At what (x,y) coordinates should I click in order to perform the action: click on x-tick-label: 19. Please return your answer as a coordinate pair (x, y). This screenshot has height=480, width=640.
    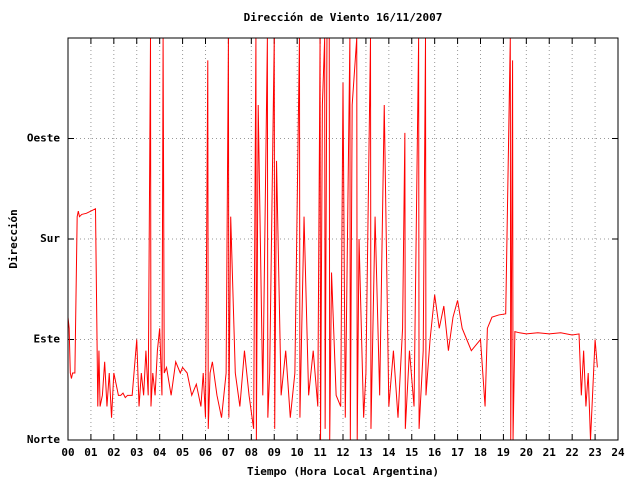
    Looking at the image, I should click on (503, 452).